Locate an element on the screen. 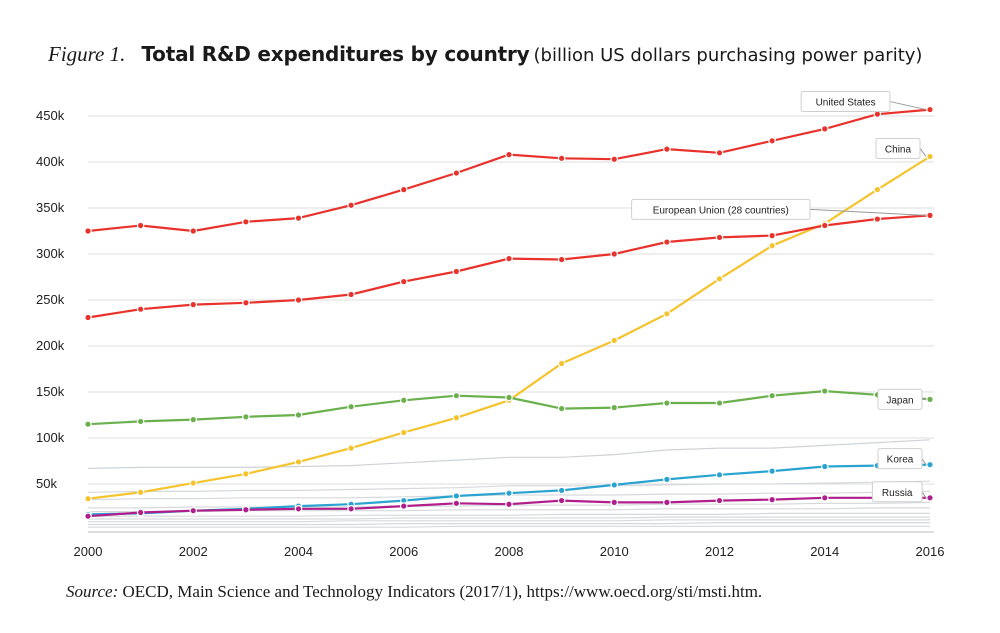  chart-title: Total R&D expenditures by country is located at coordinates (335, 54).